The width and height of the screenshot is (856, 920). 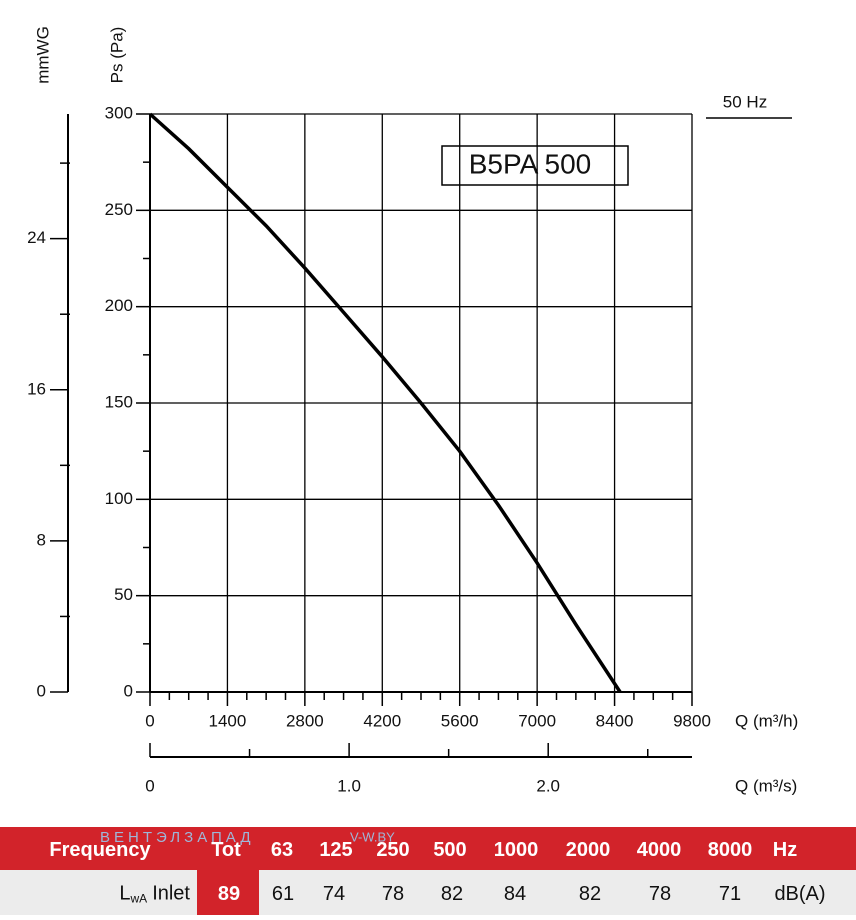 What do you see at coordinates (149, 720) in the screenshot?
I see `x-tick-label: 0` at bounding box center [149, 720].